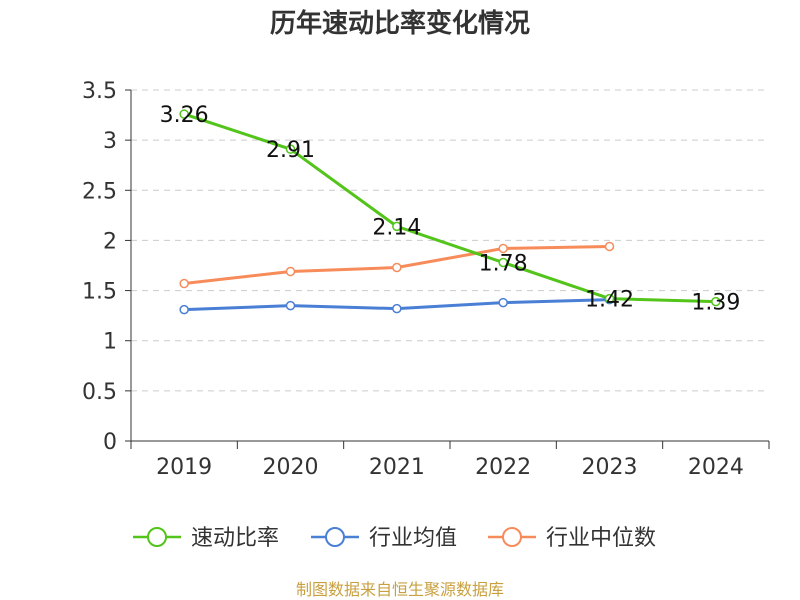  I want to click on legend-label: 行业中位数, so click(601, 538).